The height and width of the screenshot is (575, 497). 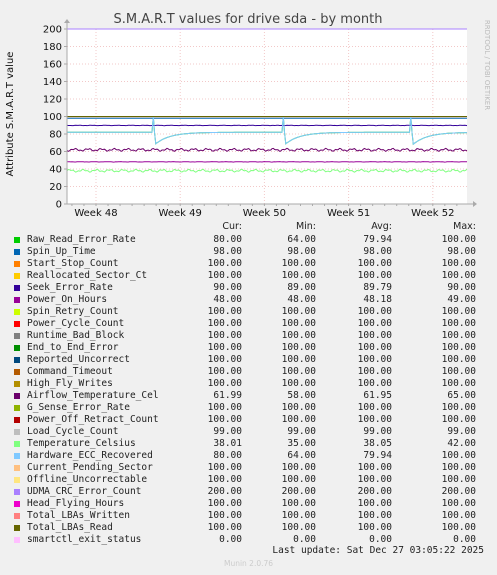 I want to click on legend-column-header: Avg:, so click(x=381, y=226).